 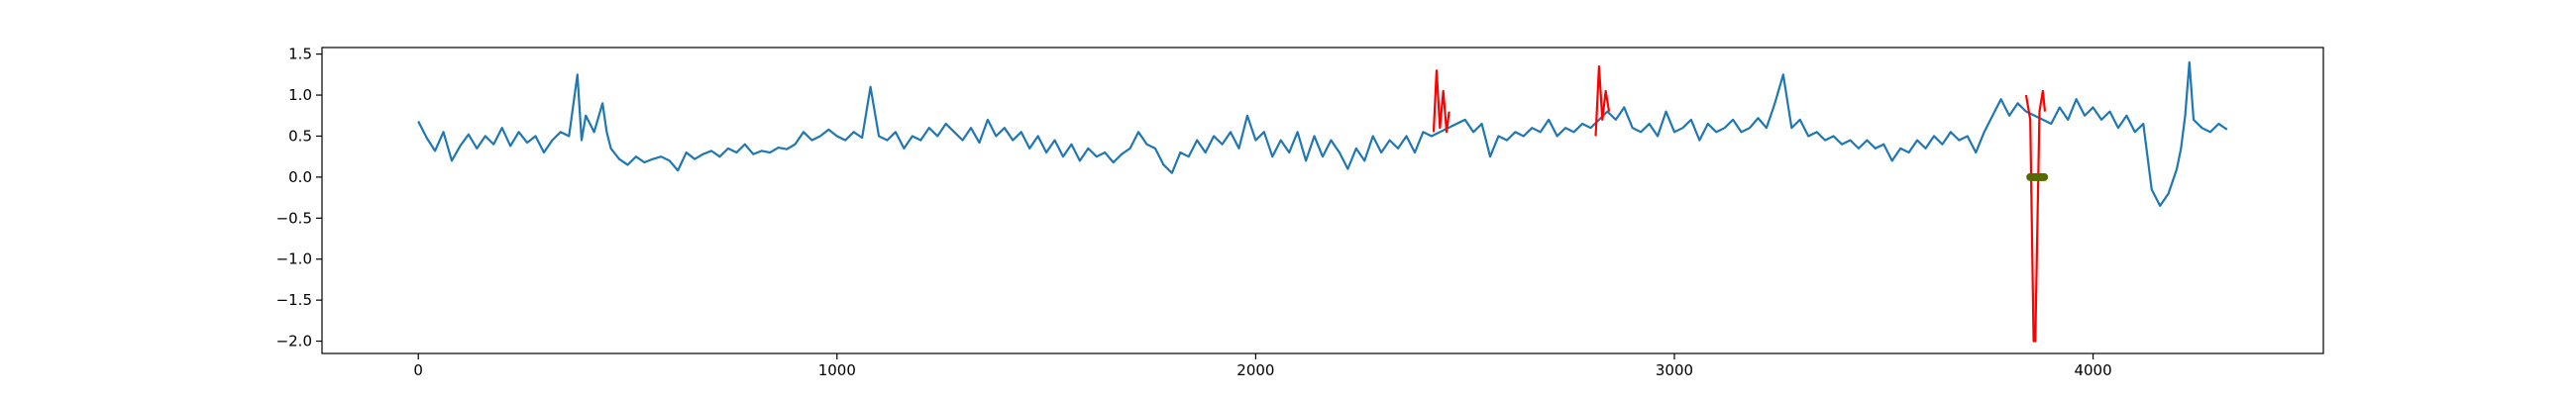 What do you see at coordinates (294, 259) in the screenshot?
I see `y-tick-label-5: −1.0` at bounding box center [294, 259].